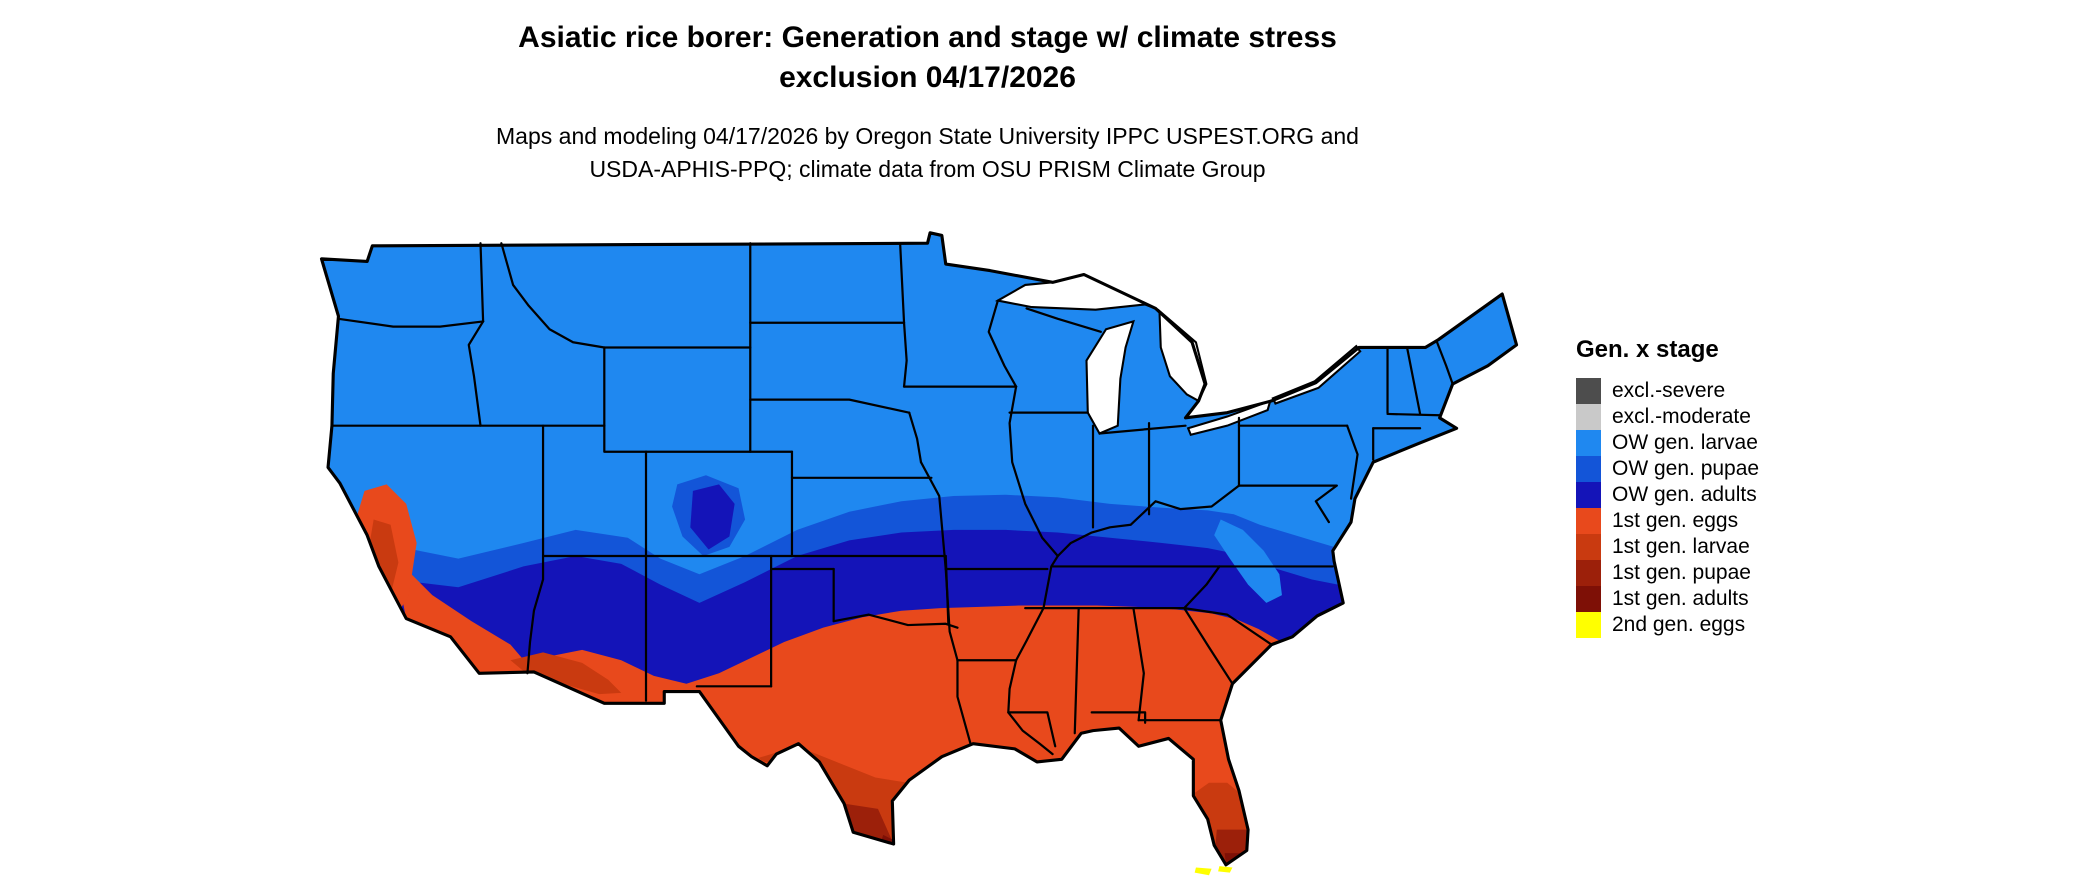  Describe the element at coordinates (1679, 624) in the screenshot. I see `legend-label: 2nd gen. eggs` at that location.